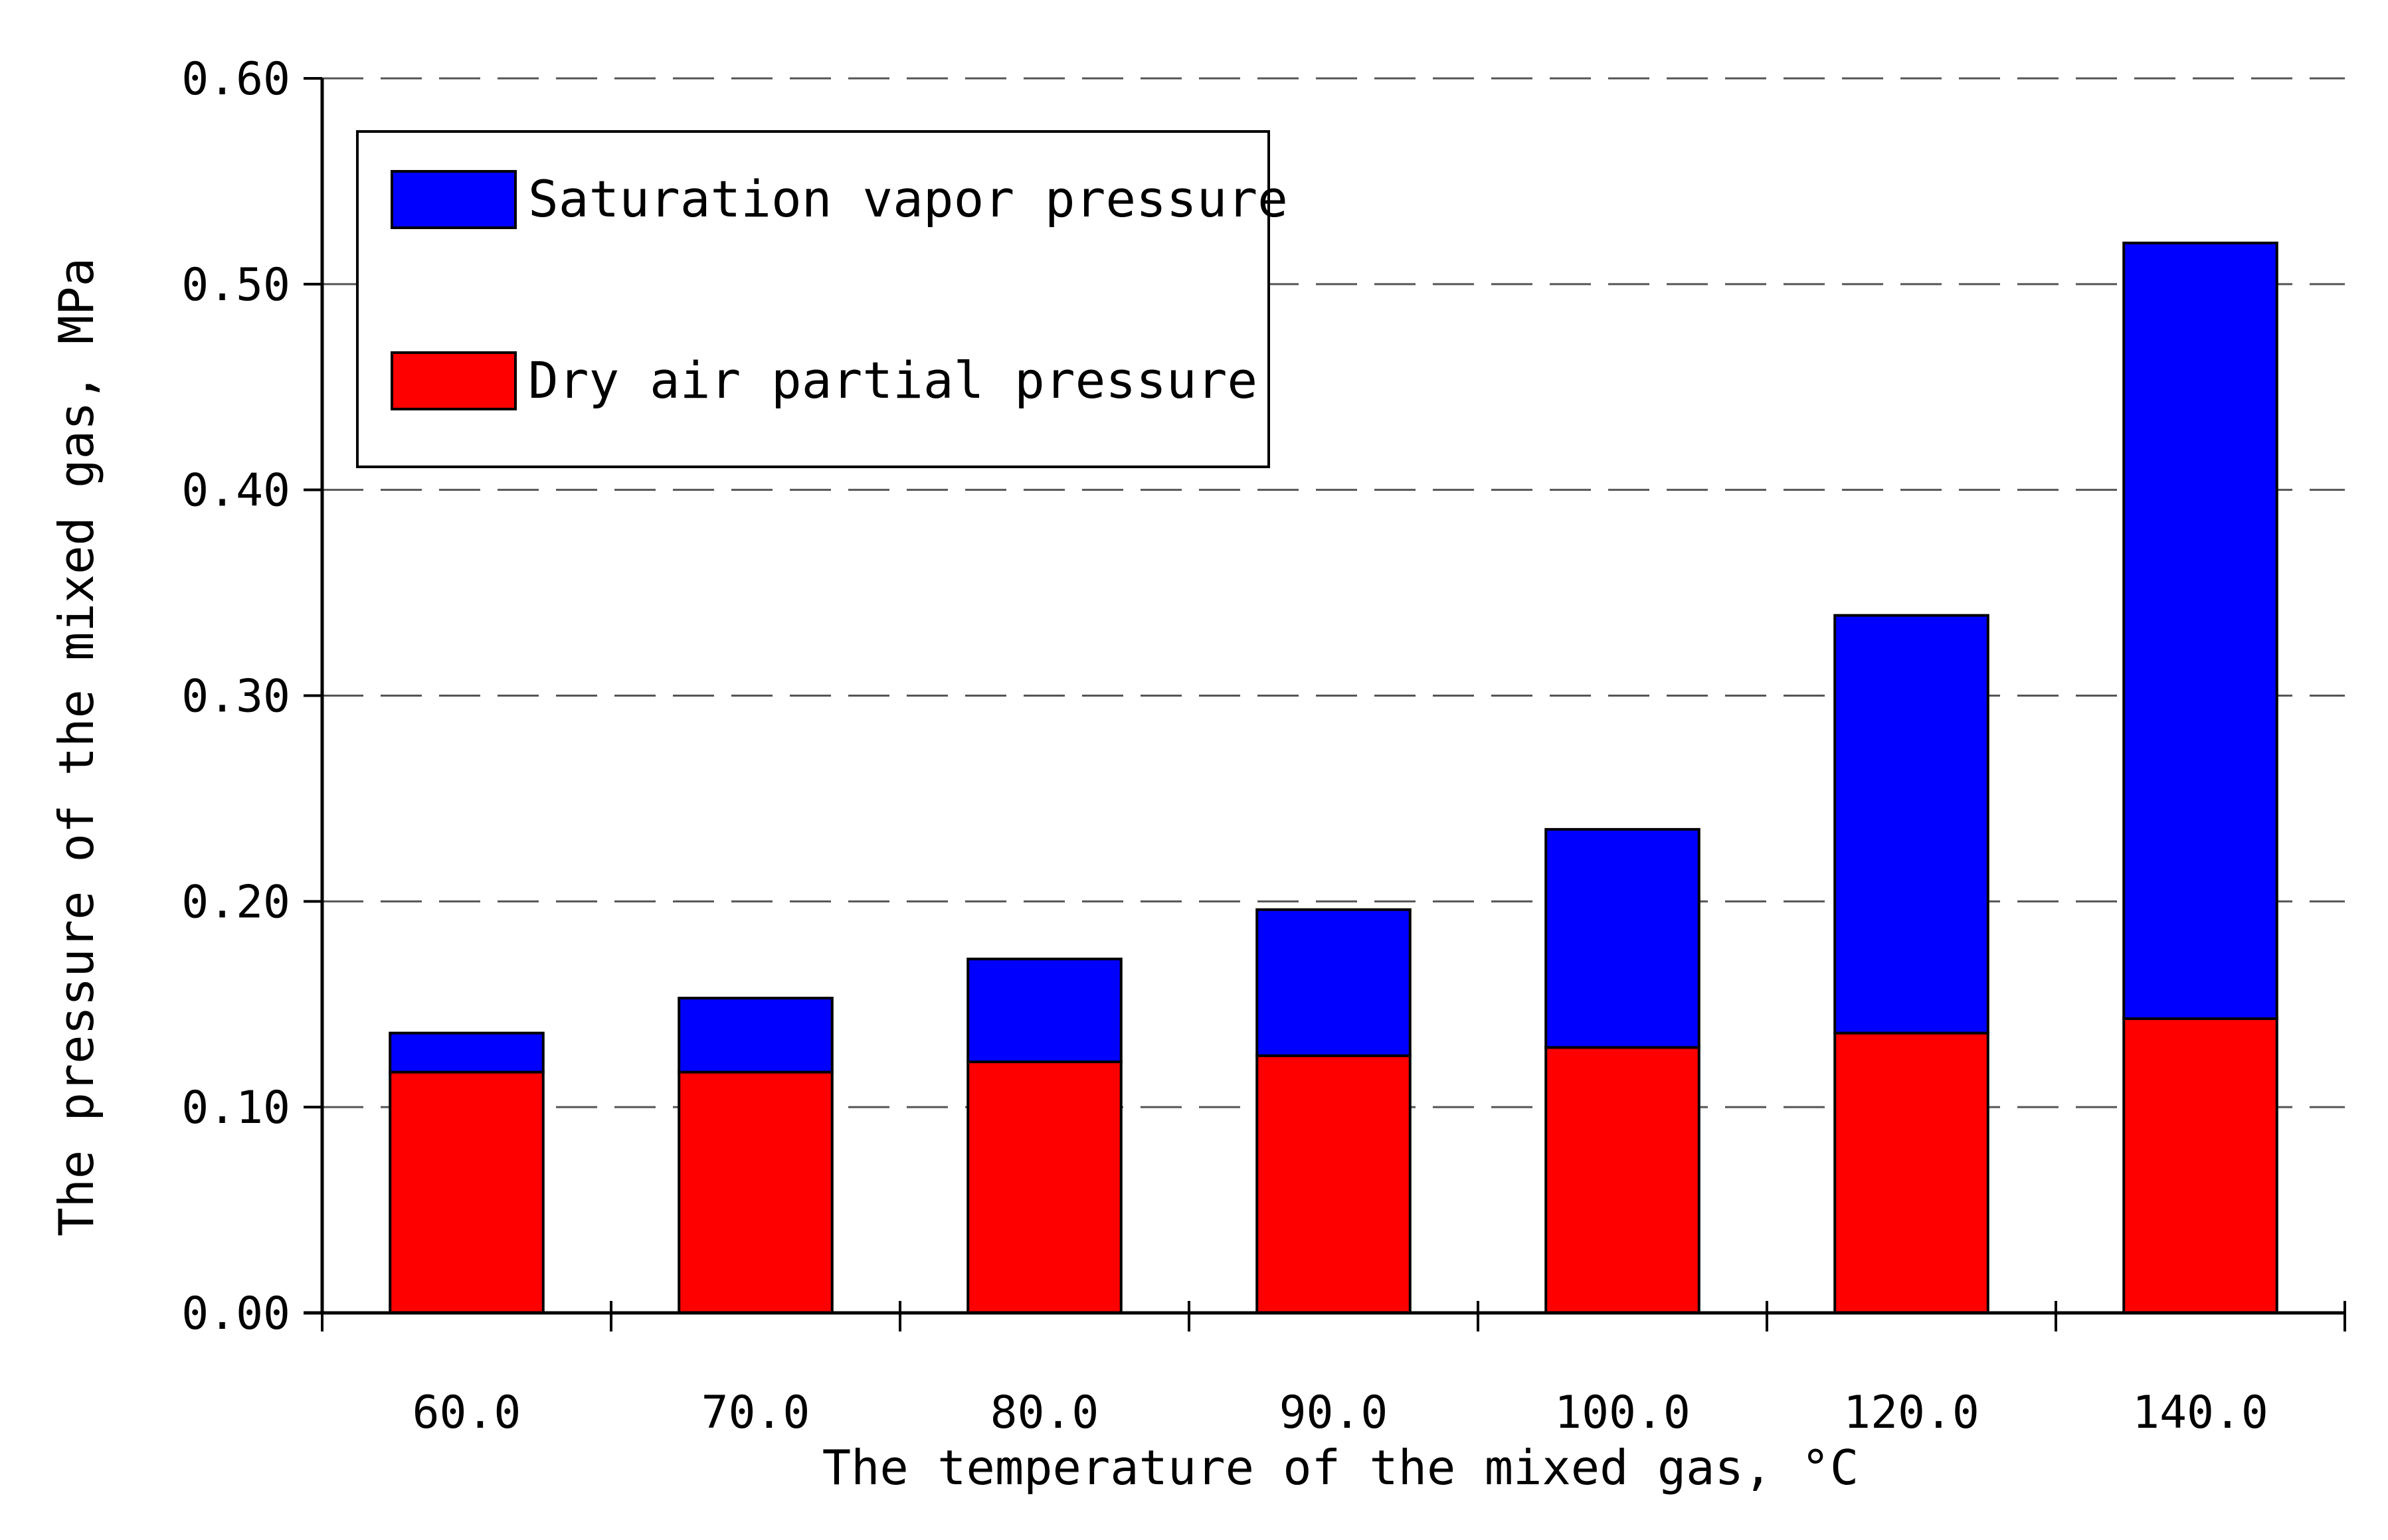 The width and height of the screenshot is (2388, 1540). What do you see at coordinates (467, 1192) in the screenshot?
I see `bar-dry-air-60.0` at bounding box center [467, 1192].